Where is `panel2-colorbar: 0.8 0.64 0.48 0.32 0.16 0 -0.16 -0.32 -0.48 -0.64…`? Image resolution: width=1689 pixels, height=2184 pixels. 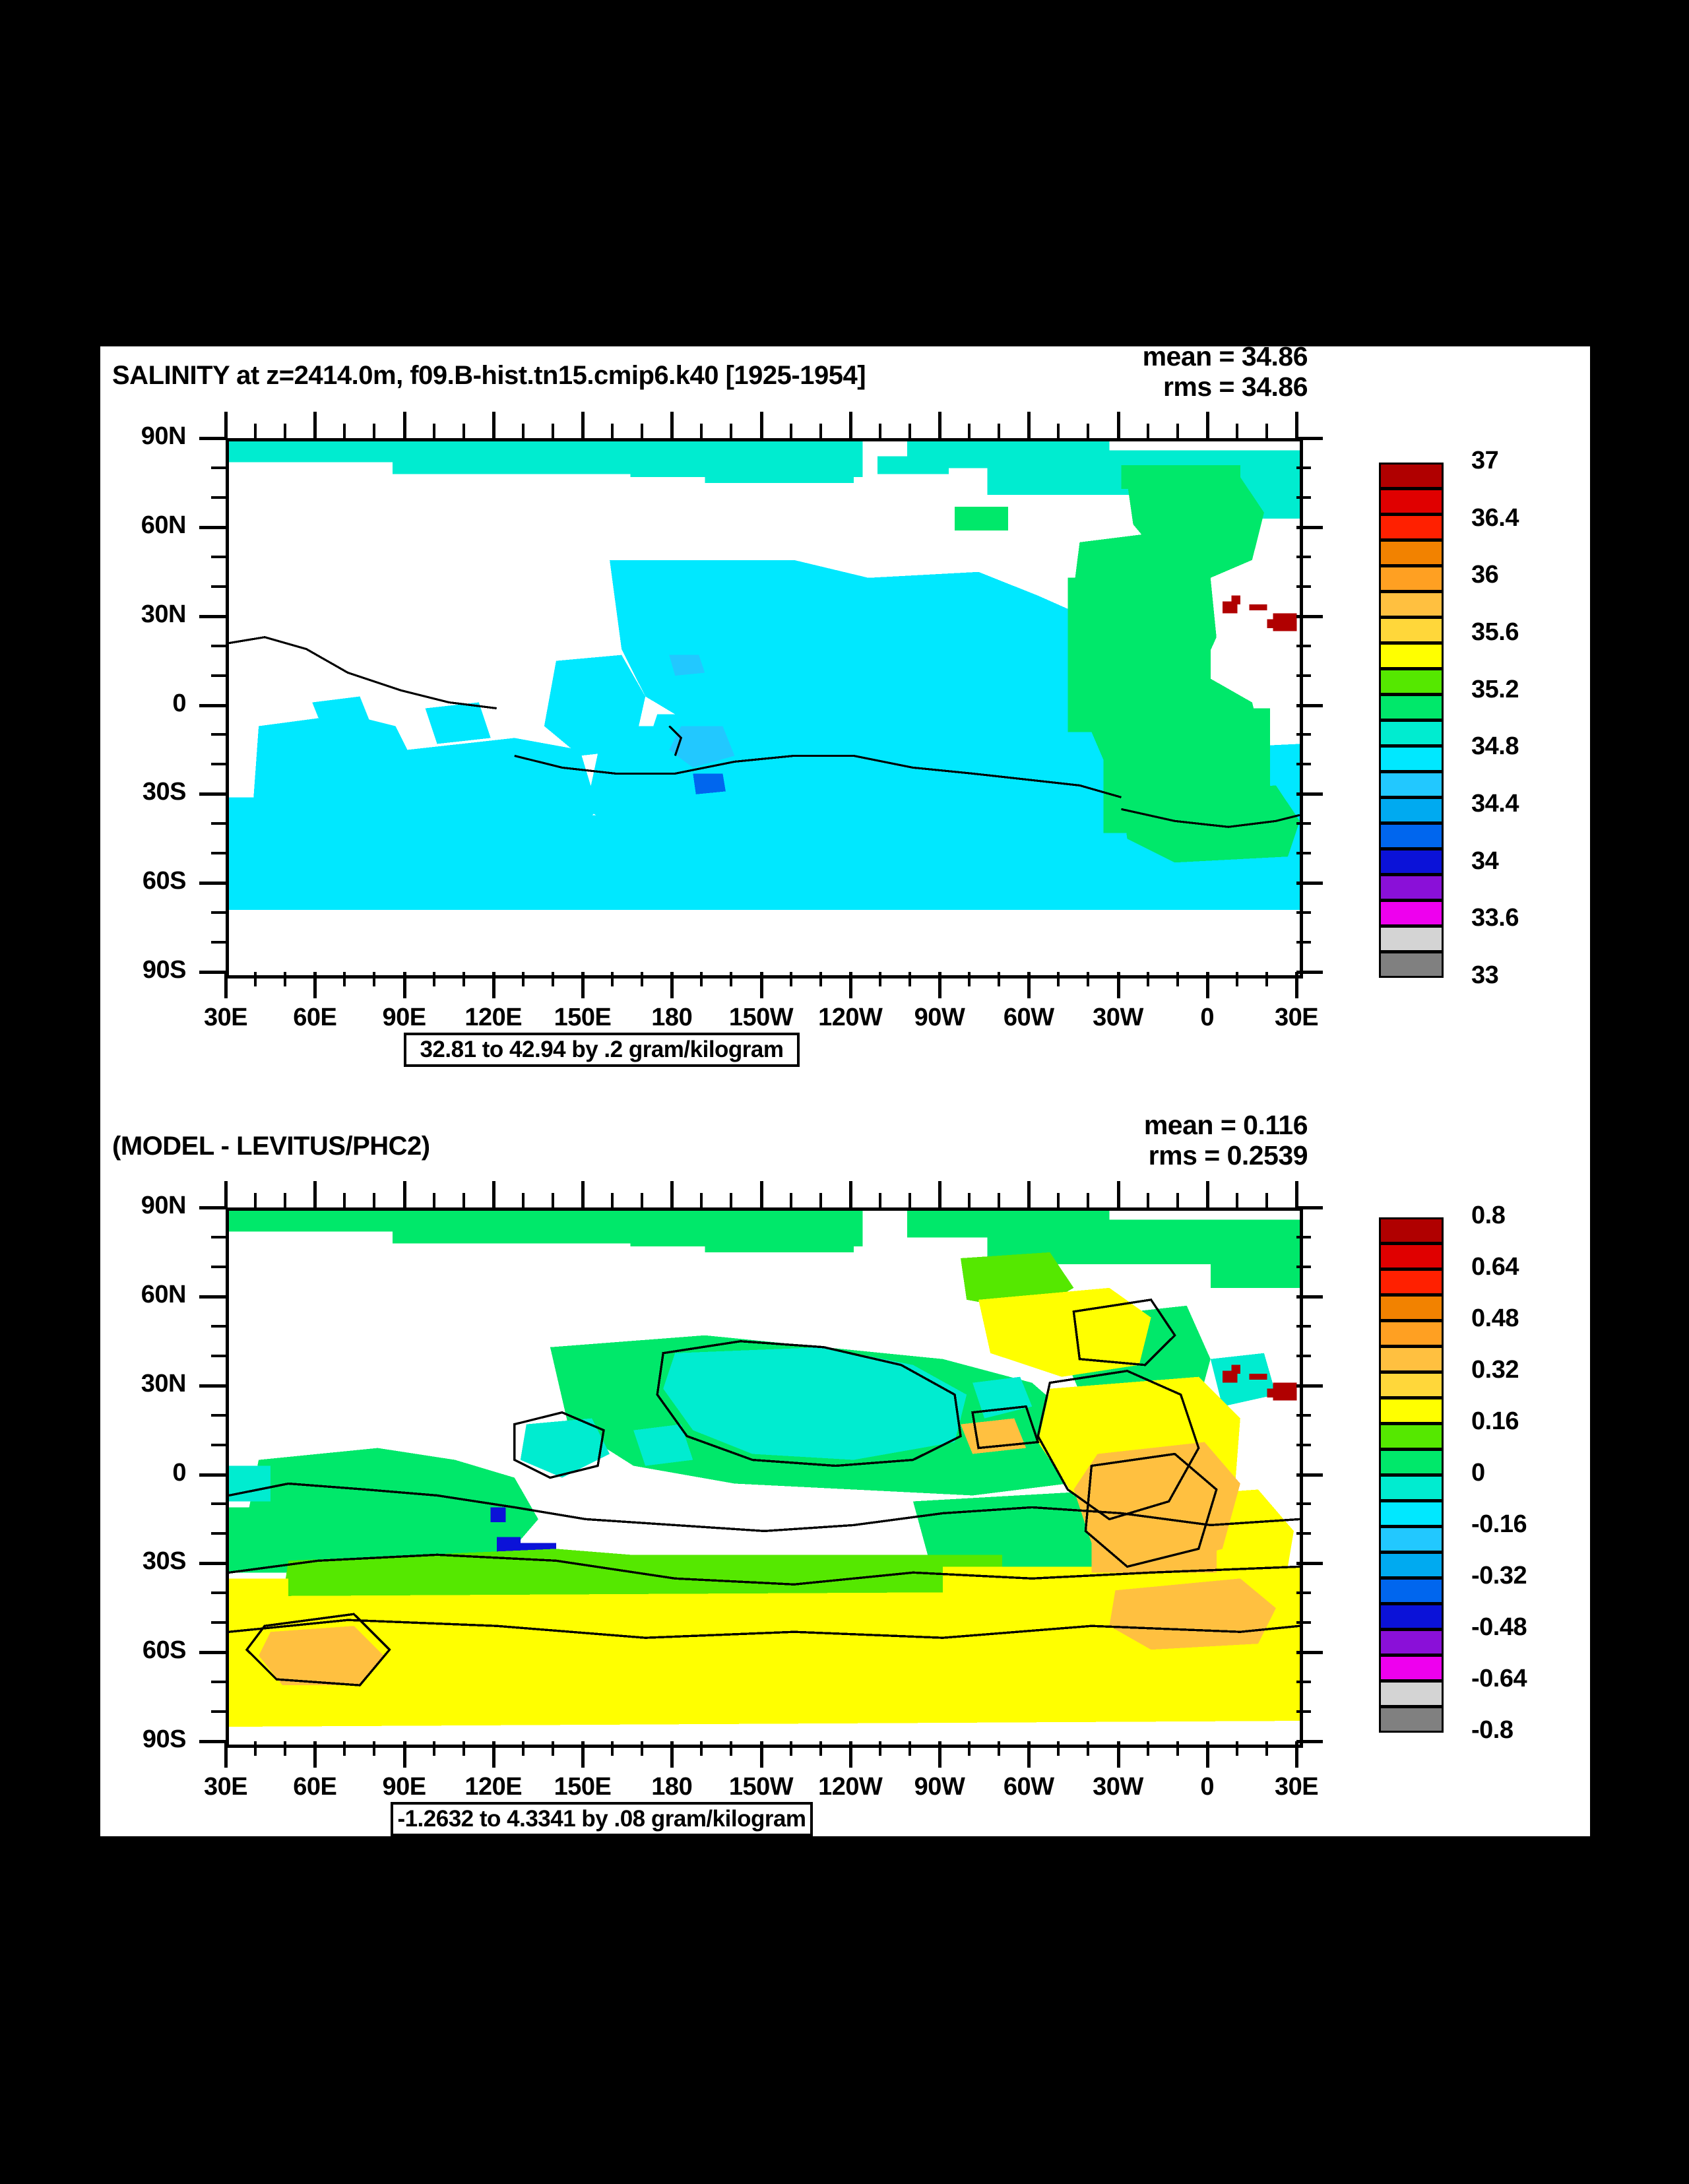
panel2-colorbar: 0.8 0.64 0.48 0.32 0.16 0 -0.16 -0.32 -0.48 -0.64… is located at coordinates (1478, 1473).